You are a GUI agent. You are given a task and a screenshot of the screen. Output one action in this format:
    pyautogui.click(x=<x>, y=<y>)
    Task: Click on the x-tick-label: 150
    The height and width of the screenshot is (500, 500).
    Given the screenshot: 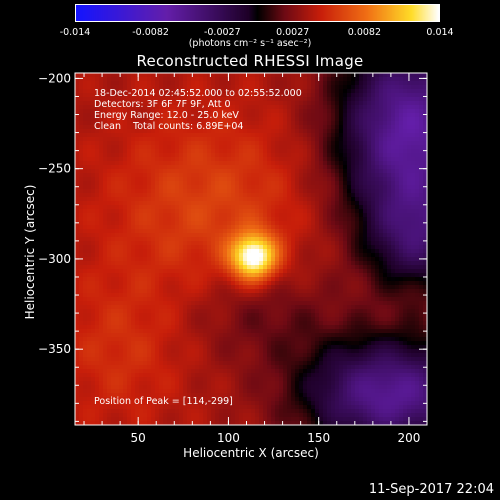 What is the action you would take?
    pyautogui.click(x=318, y=438)
    